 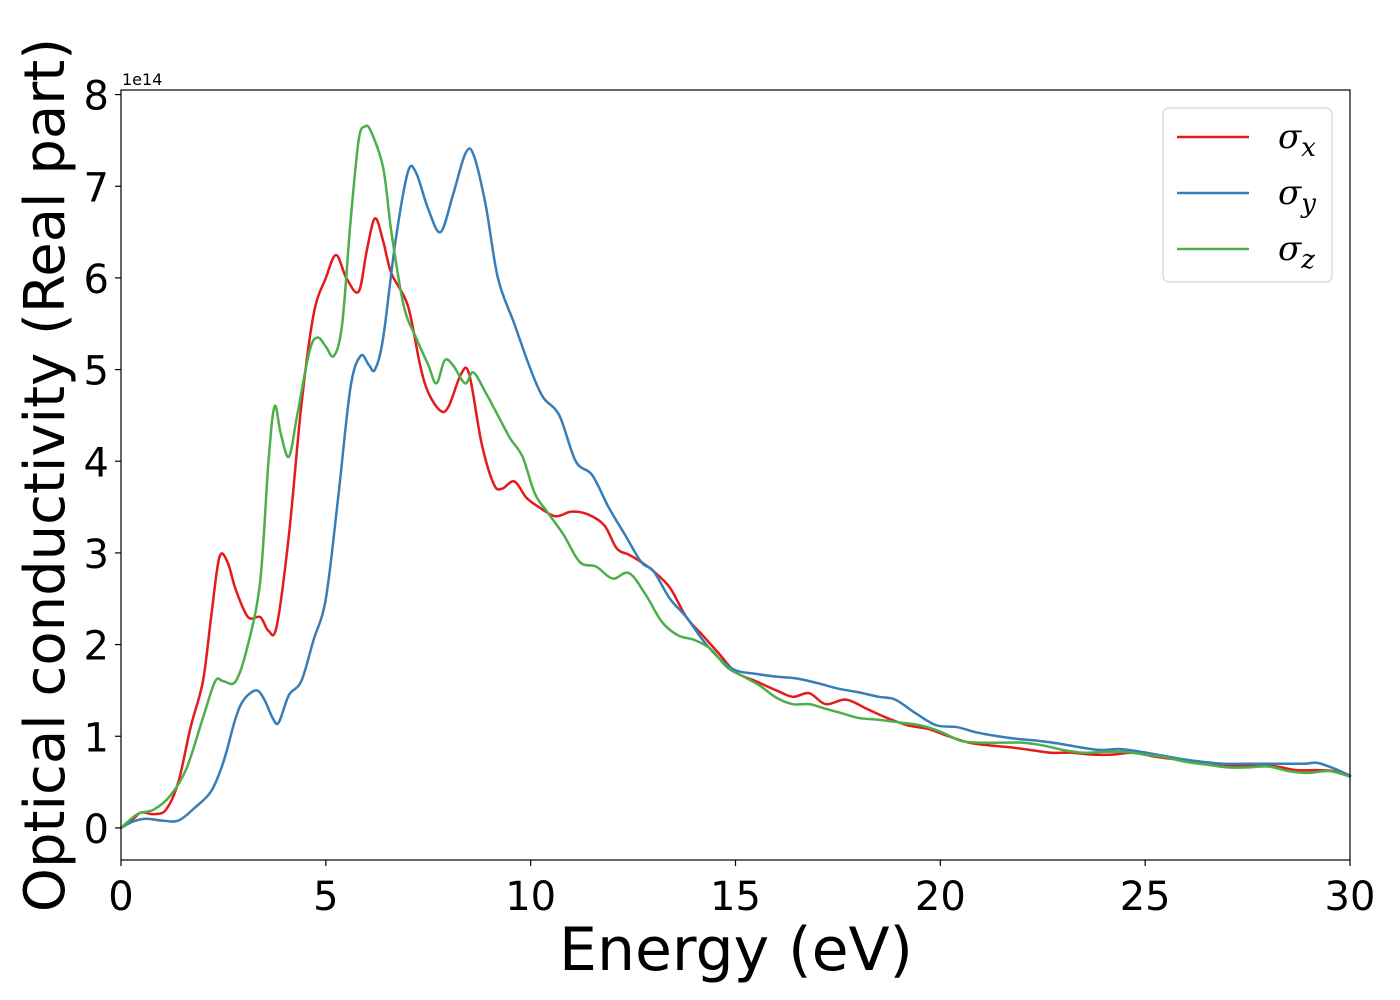 I want to click on x-tick-label: 10, so click(x=530, y=897).